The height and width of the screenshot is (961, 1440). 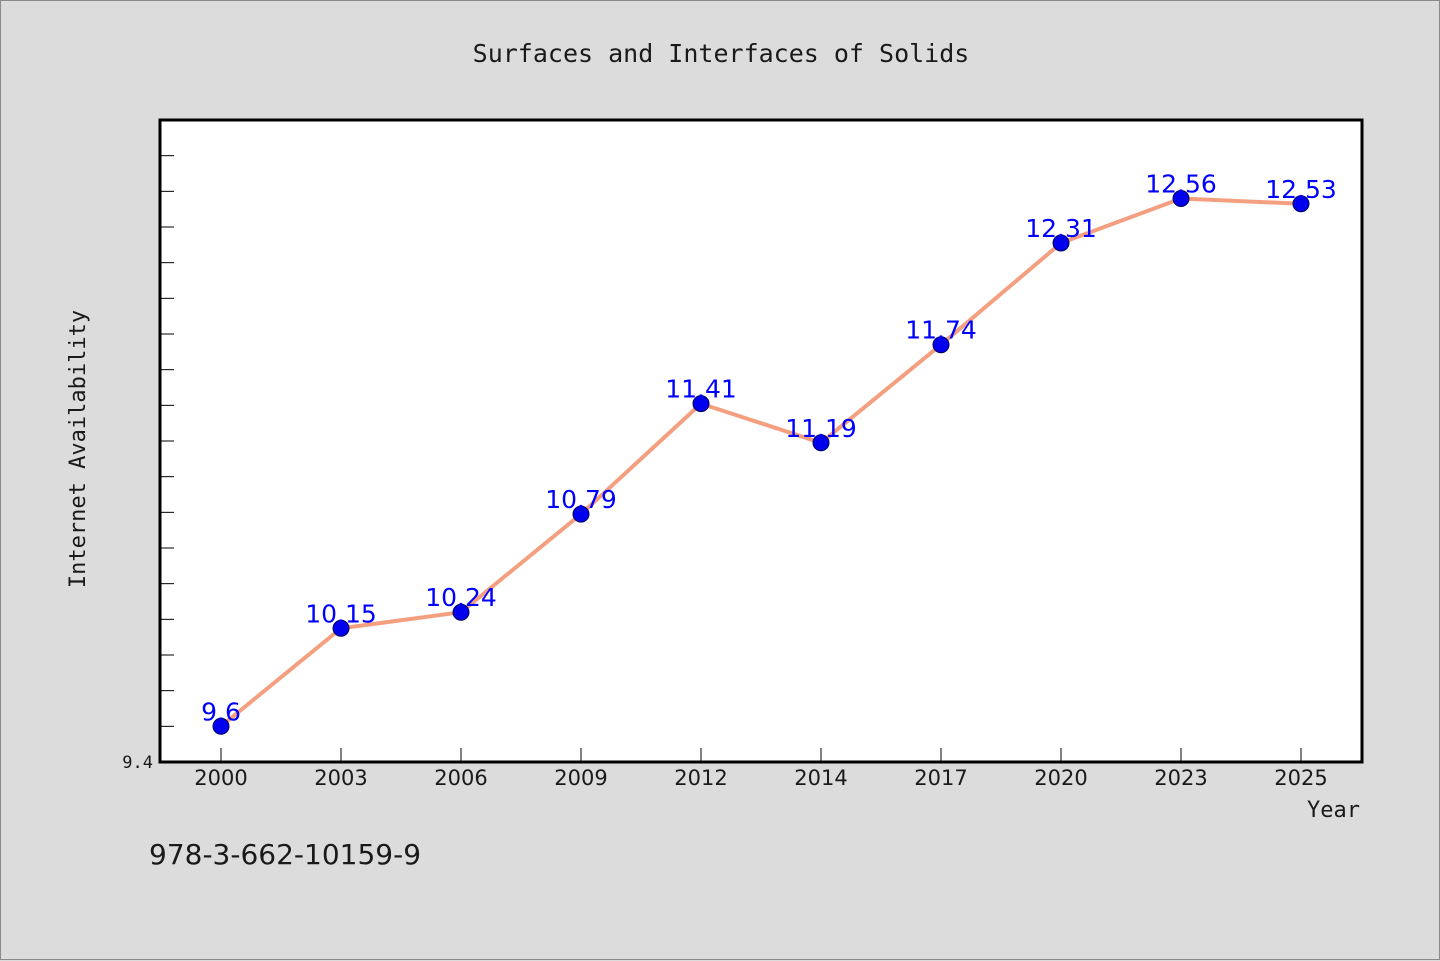 I want to click on y-axis-label: Internet Availability, so click(x=78, y=449).